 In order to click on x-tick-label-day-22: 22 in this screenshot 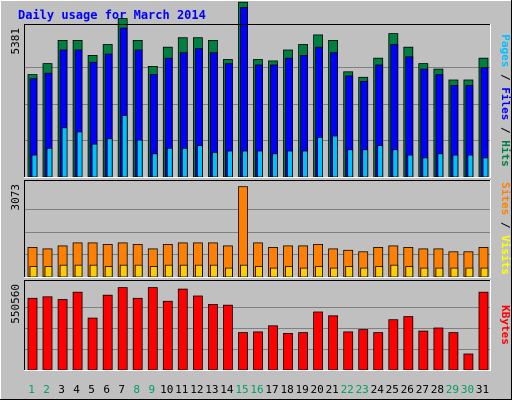, I will do `click(347, 389)`.